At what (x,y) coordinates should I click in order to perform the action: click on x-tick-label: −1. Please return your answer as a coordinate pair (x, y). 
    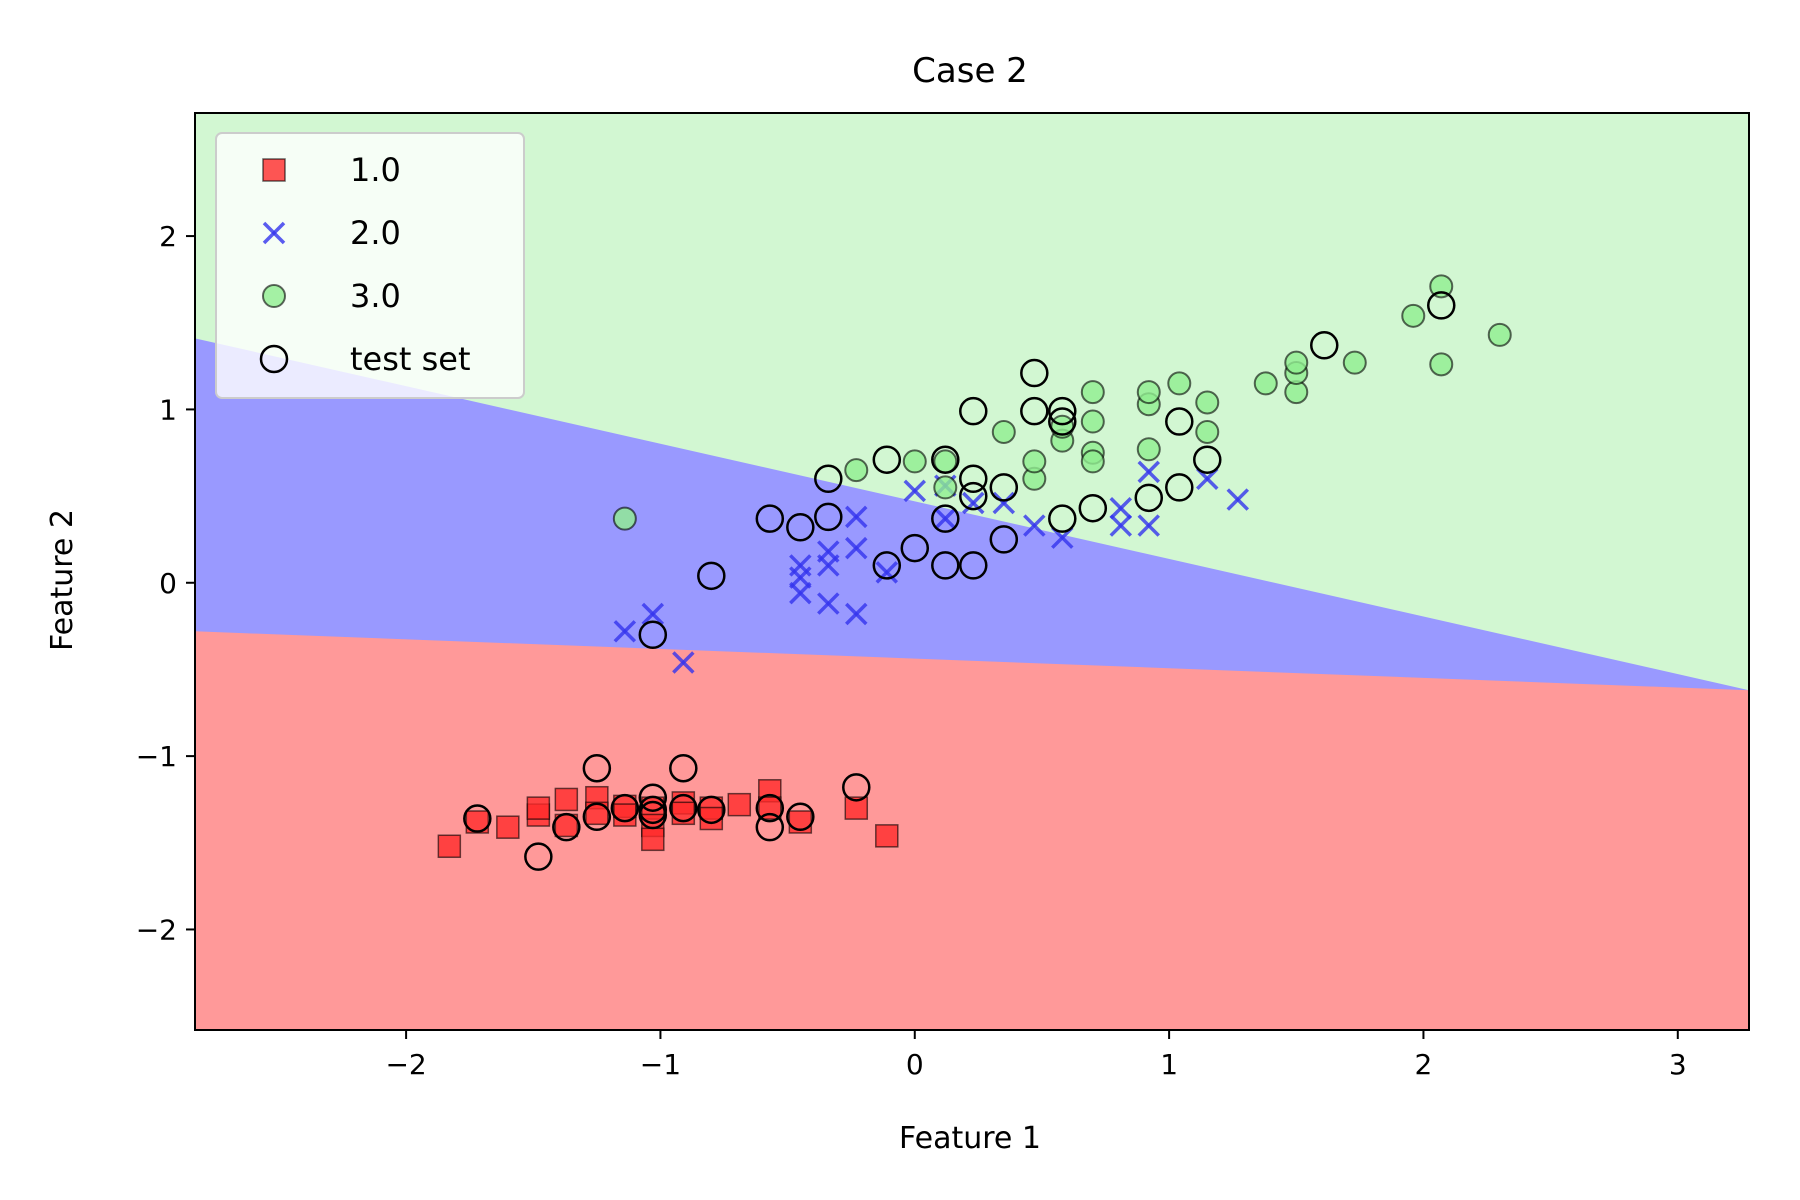
    Looking at the image, I should click on (660, 1064).